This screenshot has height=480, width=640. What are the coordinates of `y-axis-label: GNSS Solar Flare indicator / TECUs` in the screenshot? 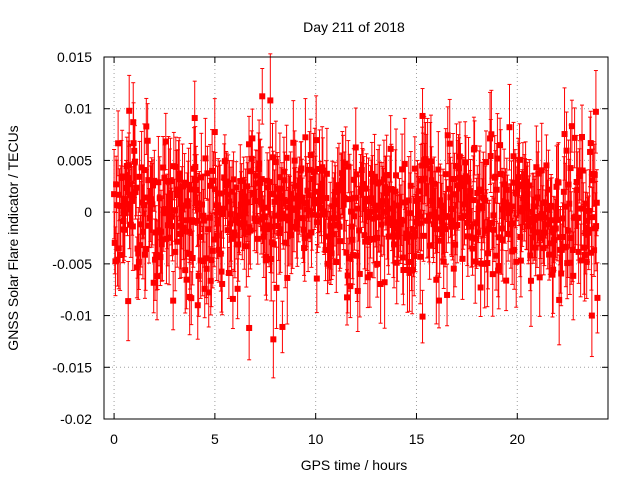 It's located at (13, 237).